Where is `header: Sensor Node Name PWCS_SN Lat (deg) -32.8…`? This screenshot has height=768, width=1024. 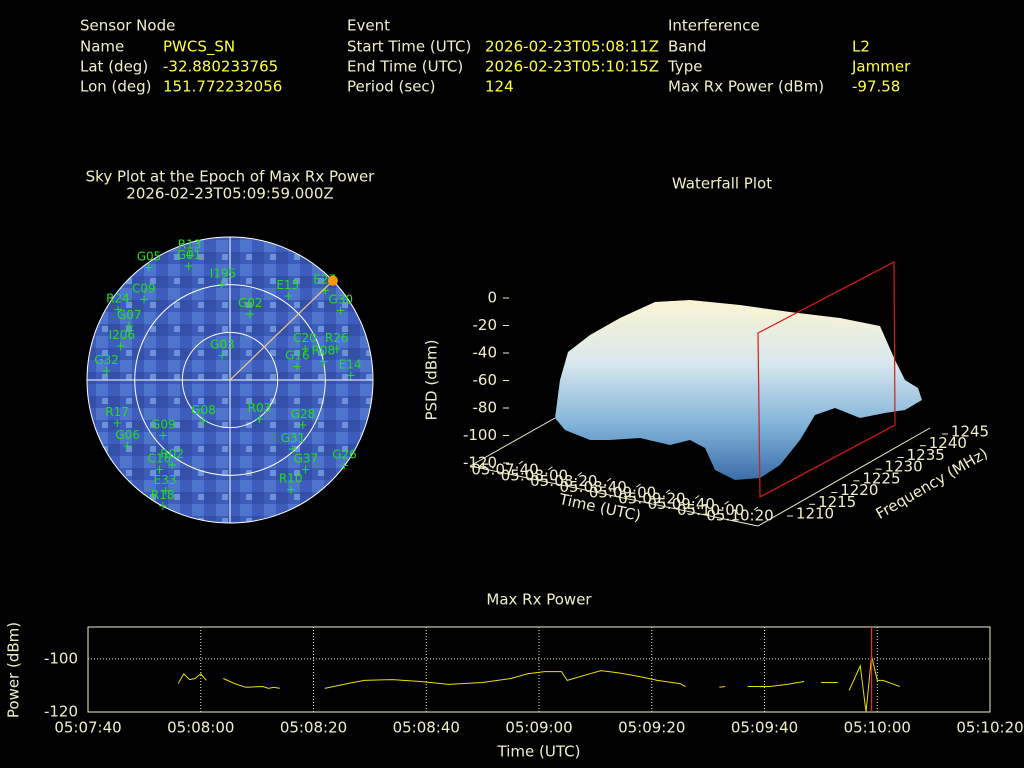 header: Sensor Node Name PWCS_SN Lat (deg) -32.8… is located at coordinates (495, 56).